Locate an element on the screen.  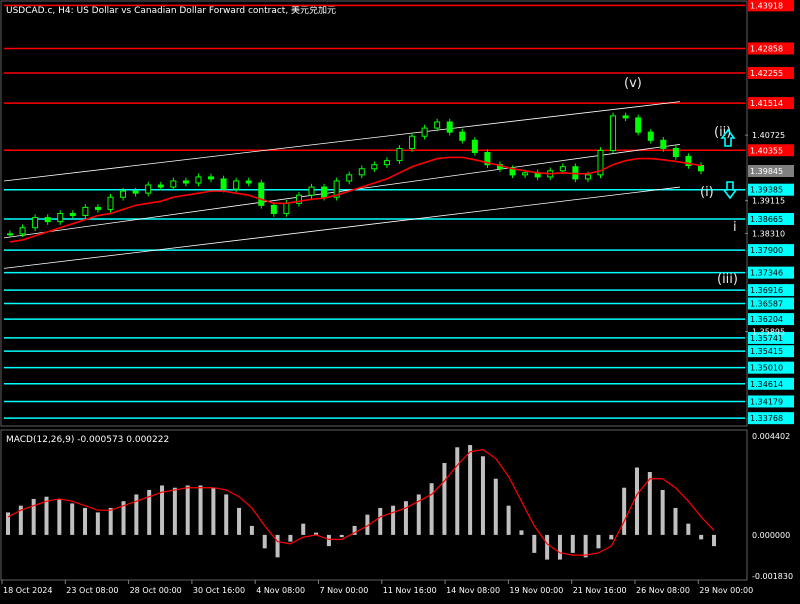
time-tick-label: 23 Oct 08:00 is located at coordinates (92, 590).